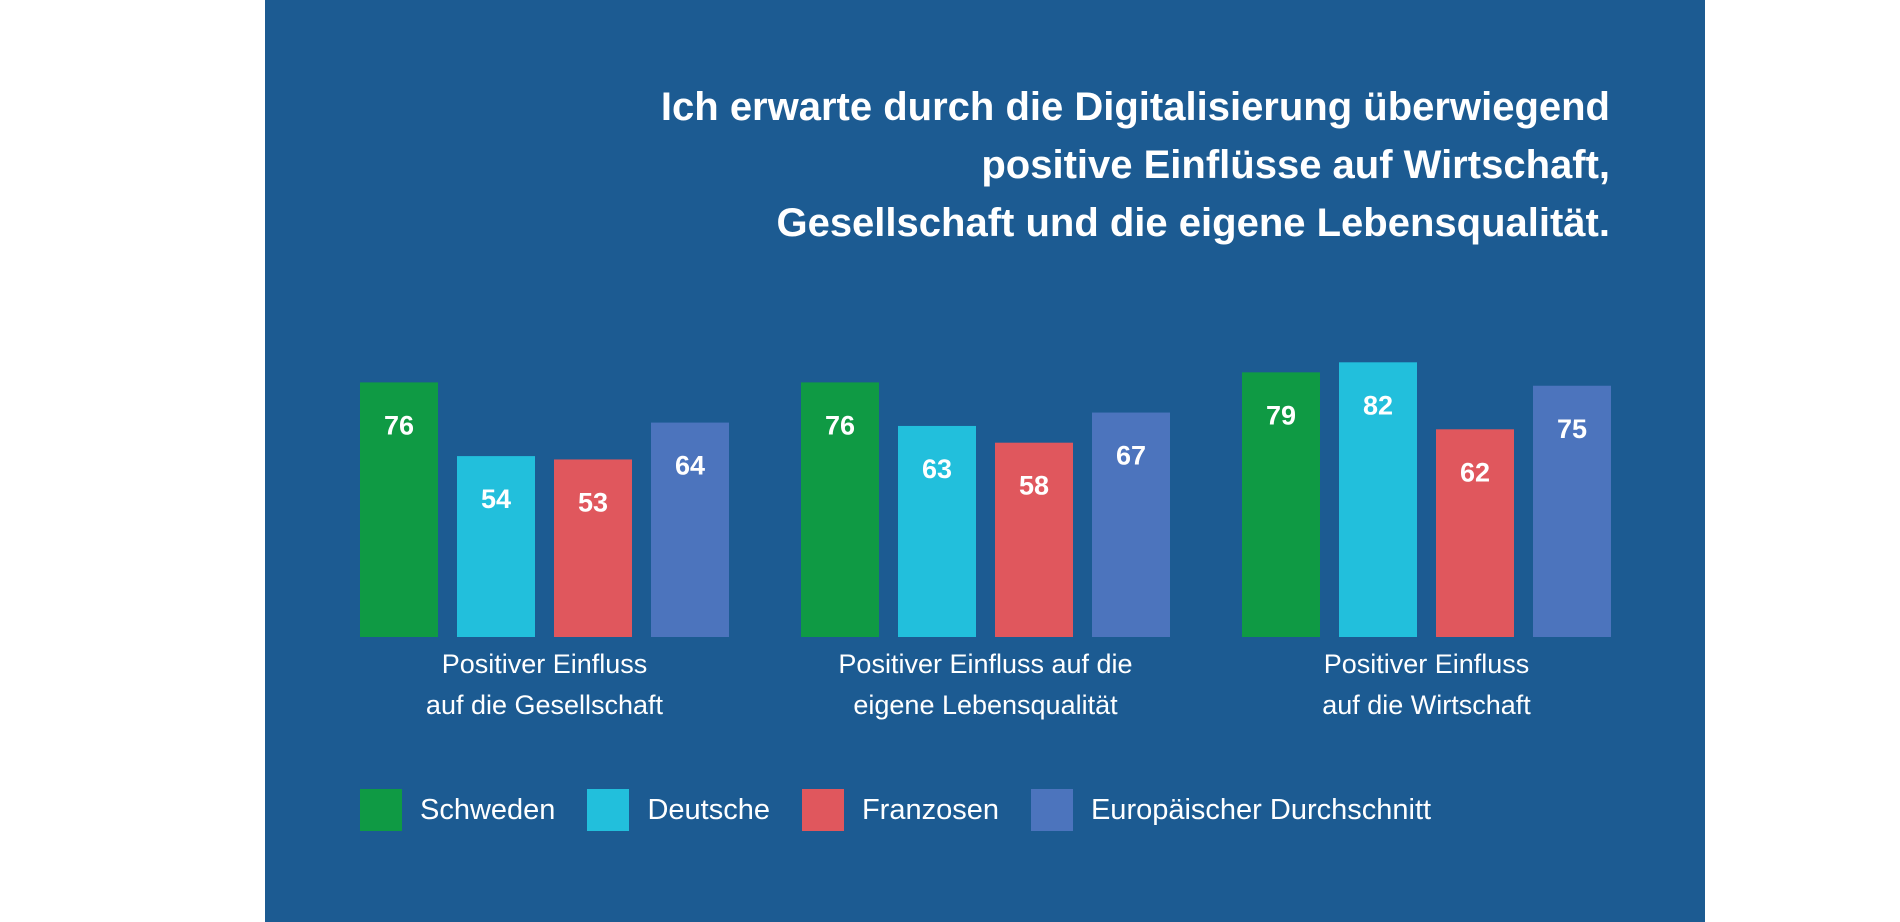 The height and width of the screenshot is (922, 1900). I want to click on legend-item: Deutsche, so click(678, 810).